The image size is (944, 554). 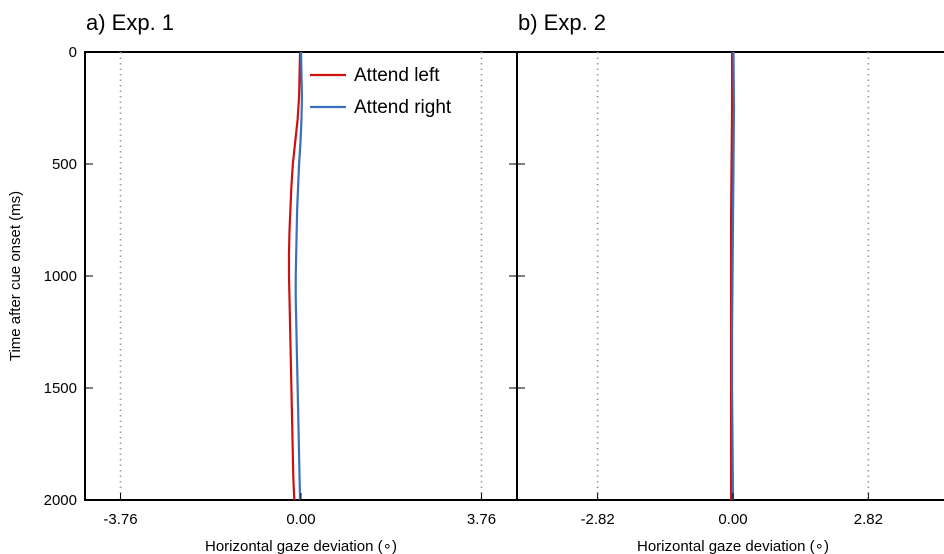 What do you see at coordinates (299, 510) in the screenshot?
I see `panel-a-xticks: -3.76 0.00 3.76` at bounding box center [299, 510].